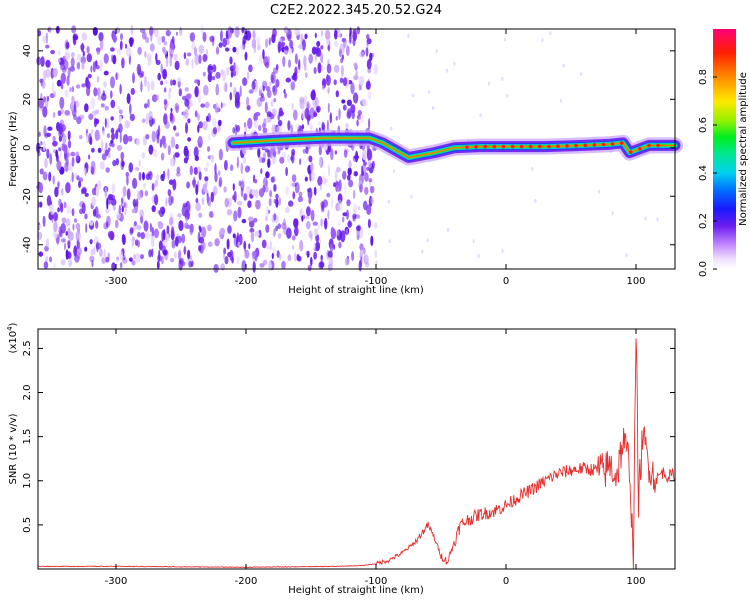  I want to click on x-tick-label: 0, so click(506, 581).